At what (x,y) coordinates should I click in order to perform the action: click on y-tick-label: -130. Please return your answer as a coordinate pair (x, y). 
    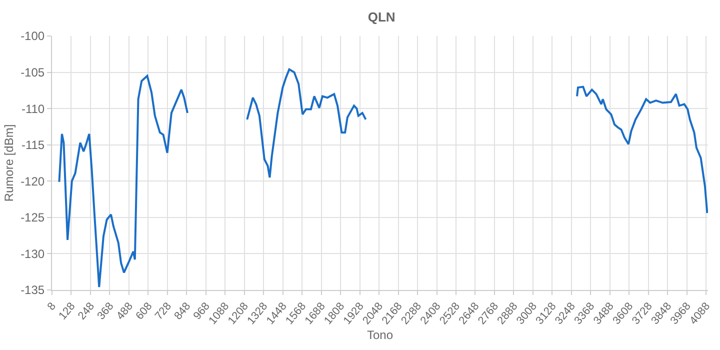
    Looking at the image, I should click on (32, 253).